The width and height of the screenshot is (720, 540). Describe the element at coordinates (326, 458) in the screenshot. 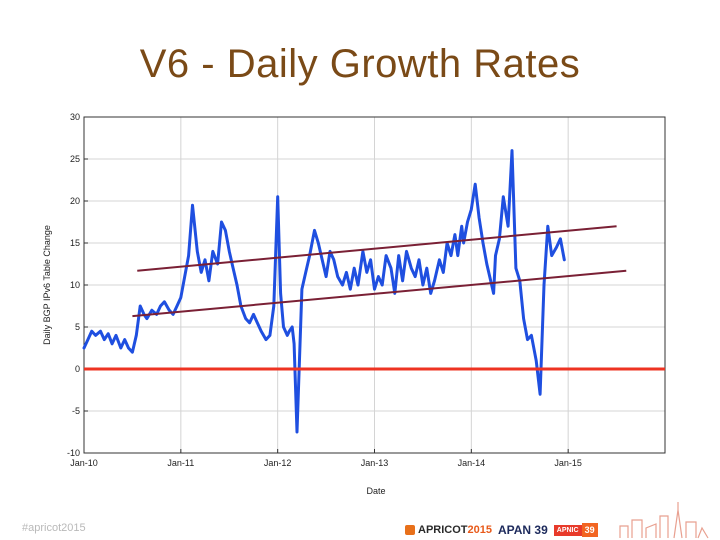

I see `x-axis-ticks: Jan-10 Jan-11 Jan-12 Jan-13 Jan-14 Jan-15` at that location.